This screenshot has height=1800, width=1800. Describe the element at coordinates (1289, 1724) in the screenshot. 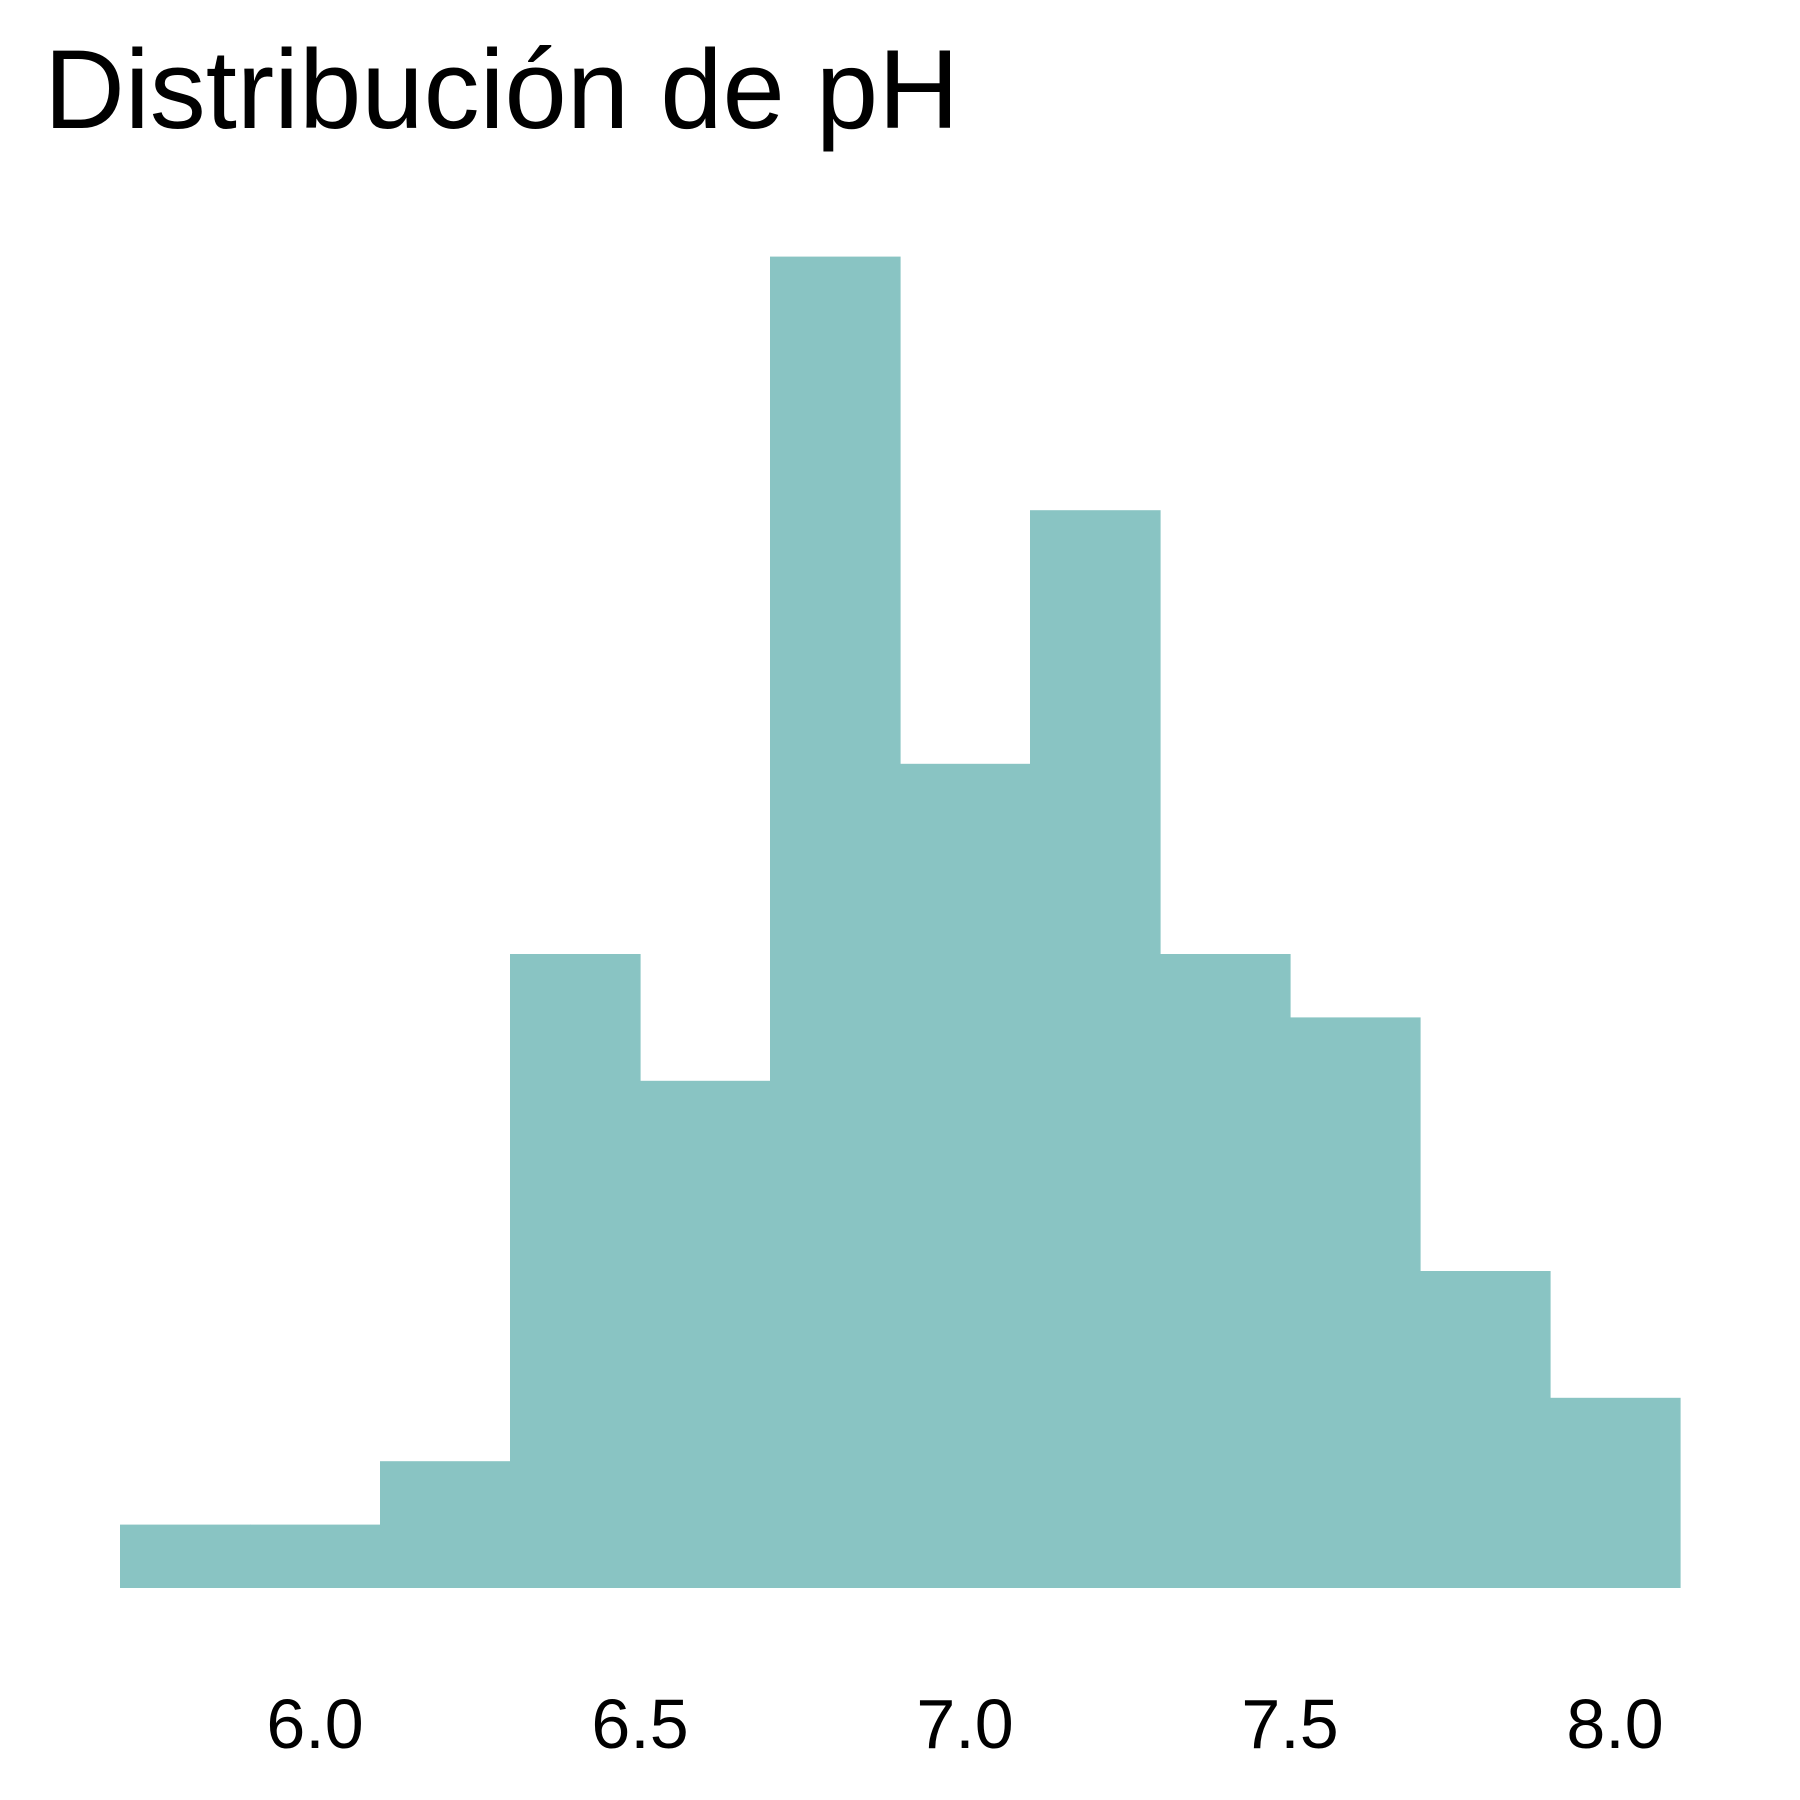

I see `x-tick-label: 7.5` at that location.